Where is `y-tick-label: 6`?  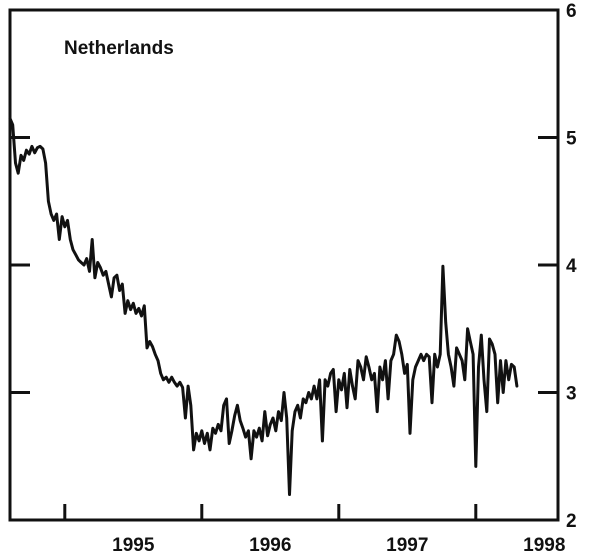 y-tick-label: 6 is located at coordinates (571, 11).